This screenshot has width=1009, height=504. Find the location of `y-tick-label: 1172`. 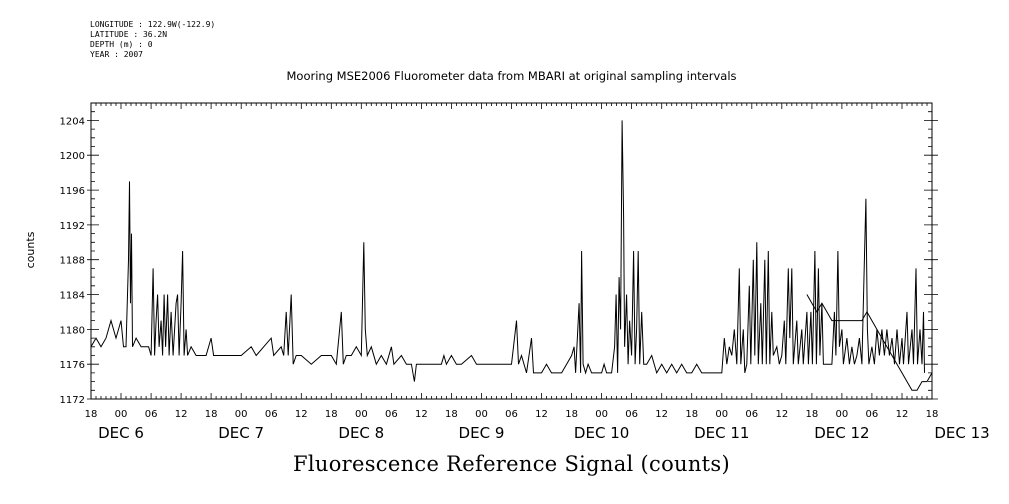

y-tick-label: 1172 is located at coordinates (72, 400).